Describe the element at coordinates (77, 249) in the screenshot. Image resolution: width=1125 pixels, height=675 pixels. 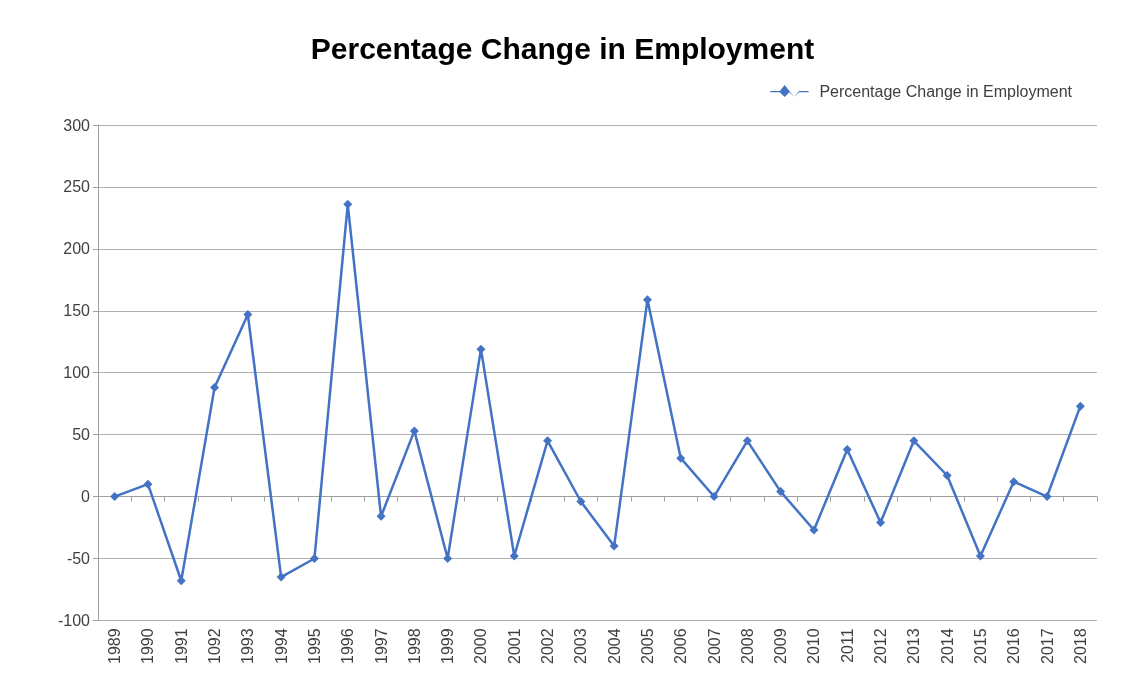
I see `y-tick-label: 200` at that location.